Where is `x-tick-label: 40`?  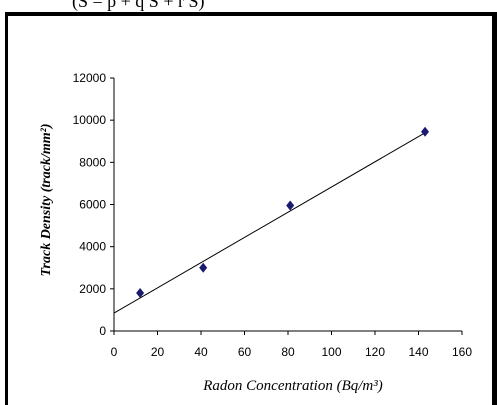 x-tick-label: 40 is located at coordinates (201, 352).